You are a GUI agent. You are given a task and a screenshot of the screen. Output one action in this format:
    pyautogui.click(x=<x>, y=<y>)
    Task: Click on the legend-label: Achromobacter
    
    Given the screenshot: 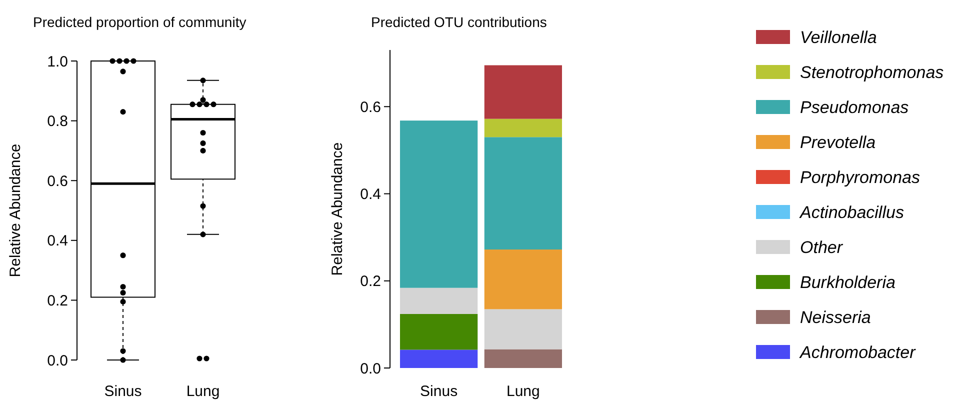 What is the action you would take?
    pyautogui.click(x=858, y=352)
    